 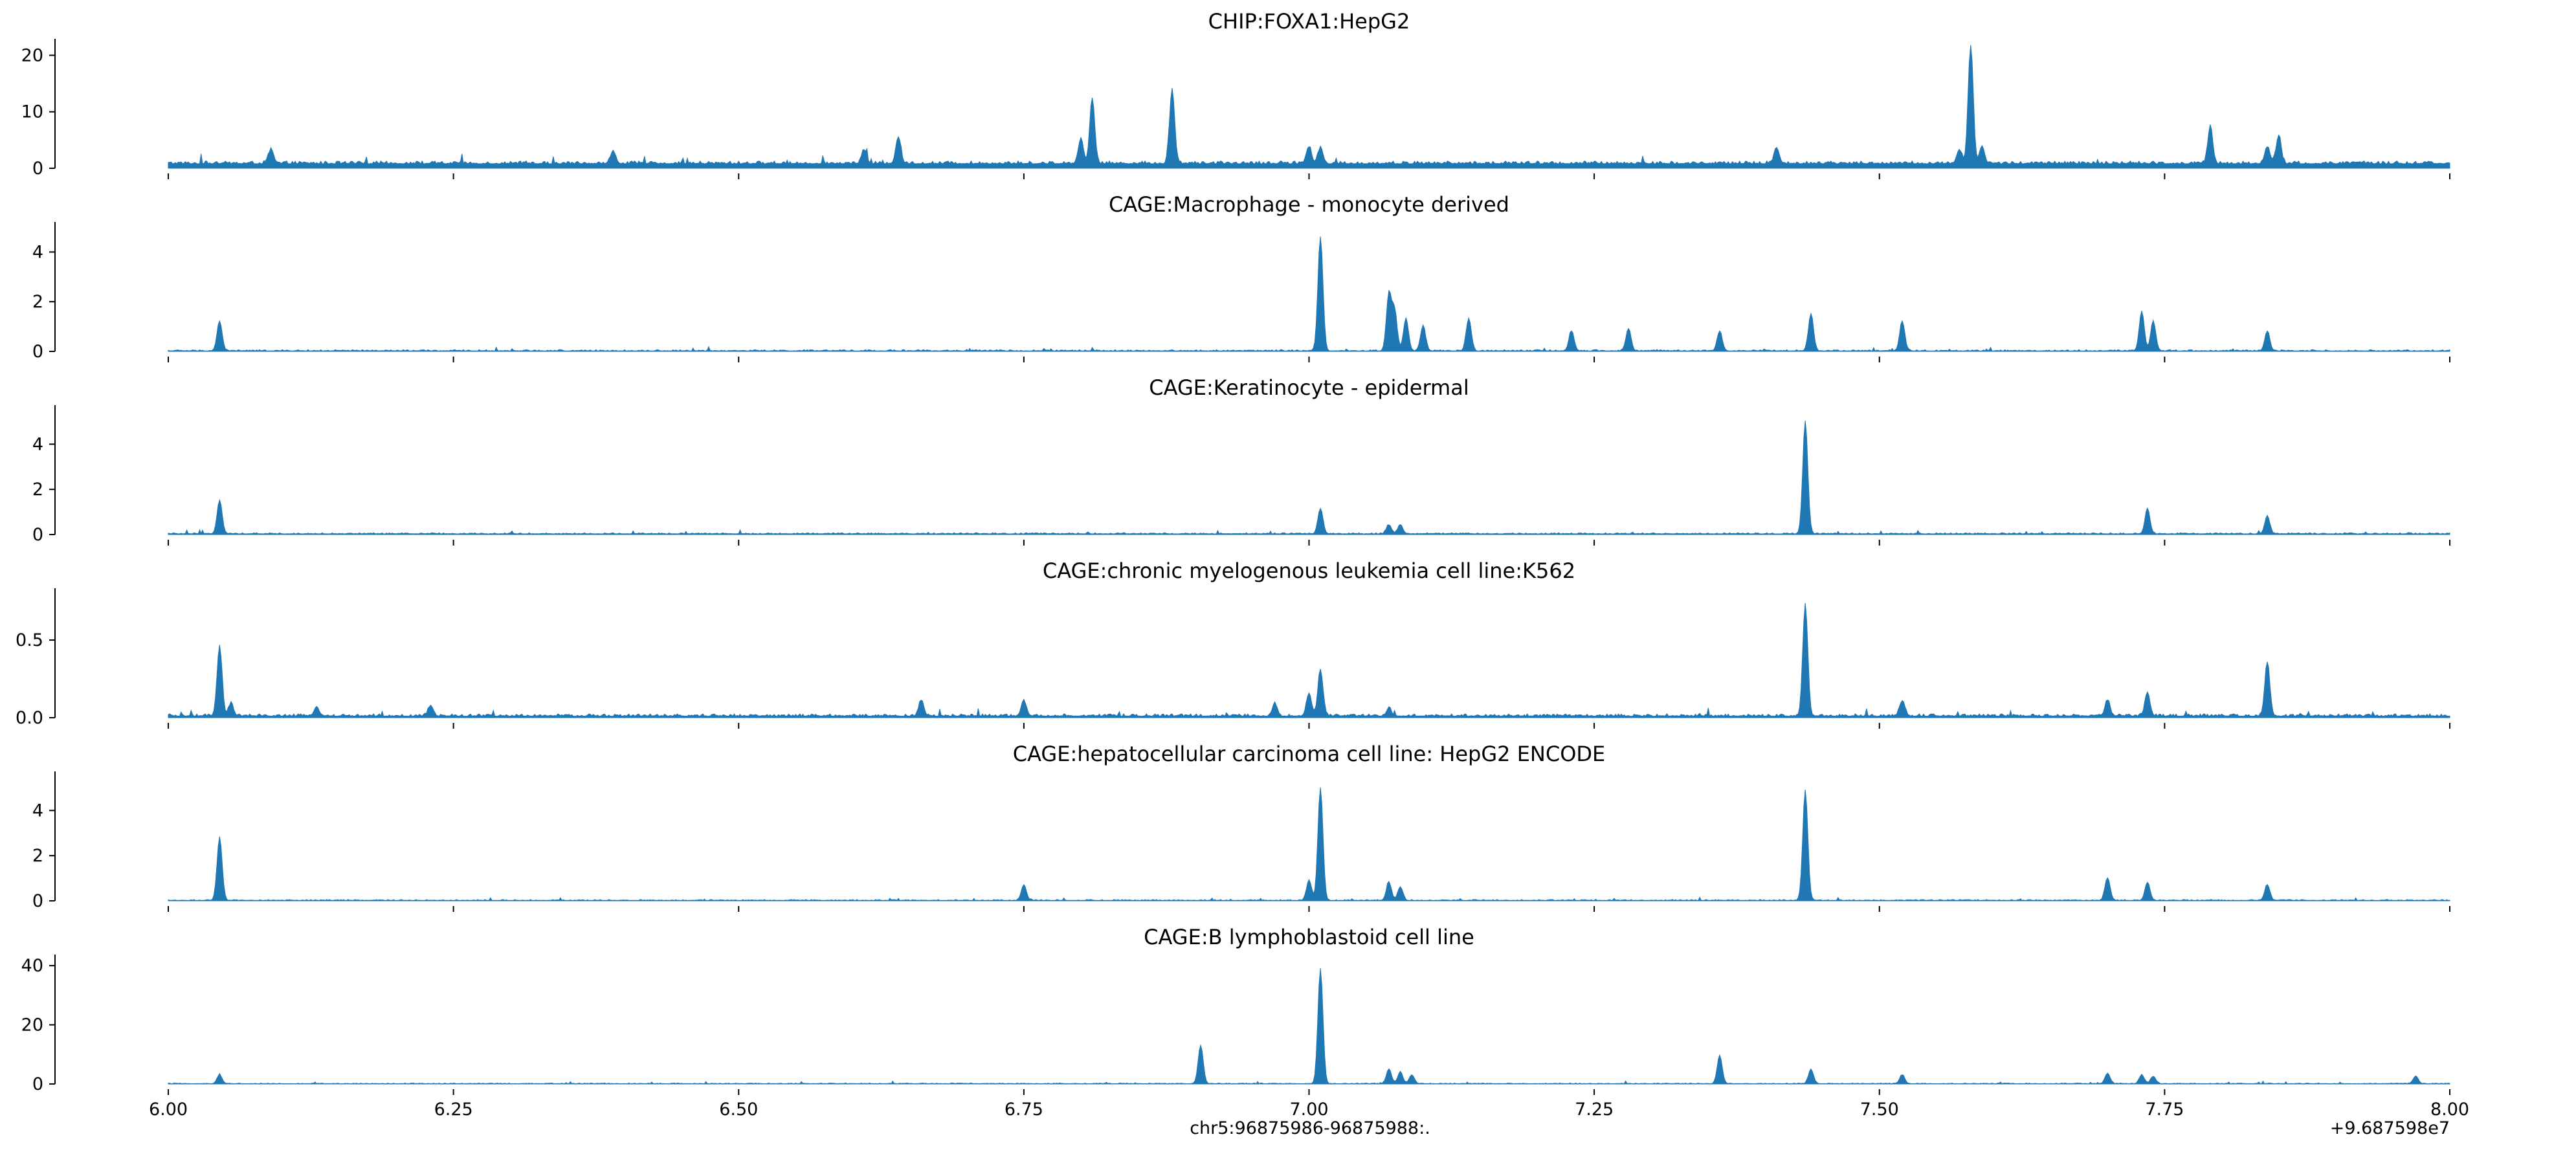 What do you see at coordinates (1024, 1110) in the screenshot?
I see `x-tick-label: 6.75` at bounding box center [1024, 1110].